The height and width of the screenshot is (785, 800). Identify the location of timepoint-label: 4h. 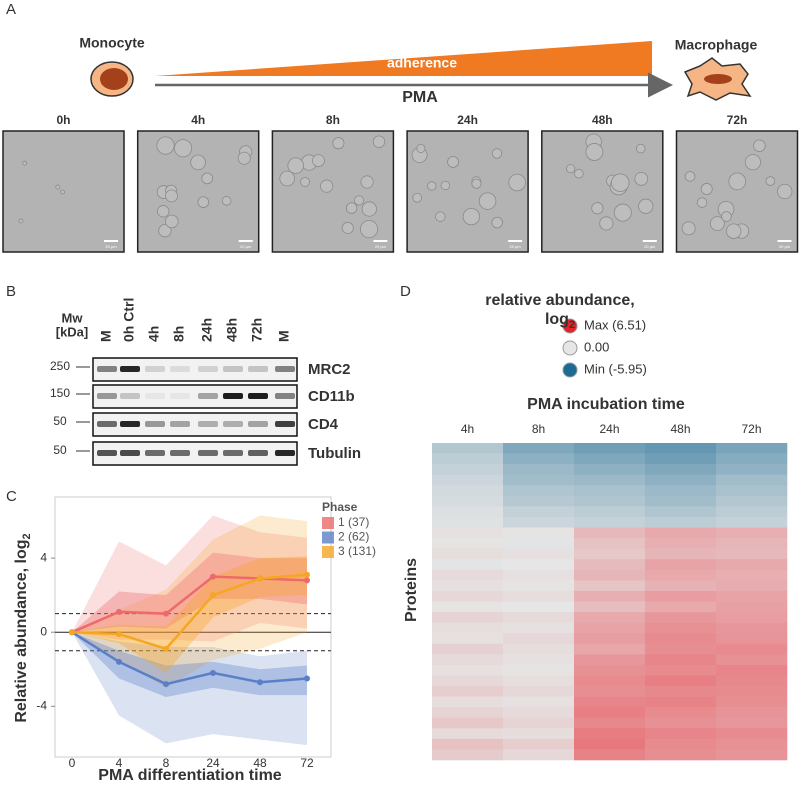
(198, 120).